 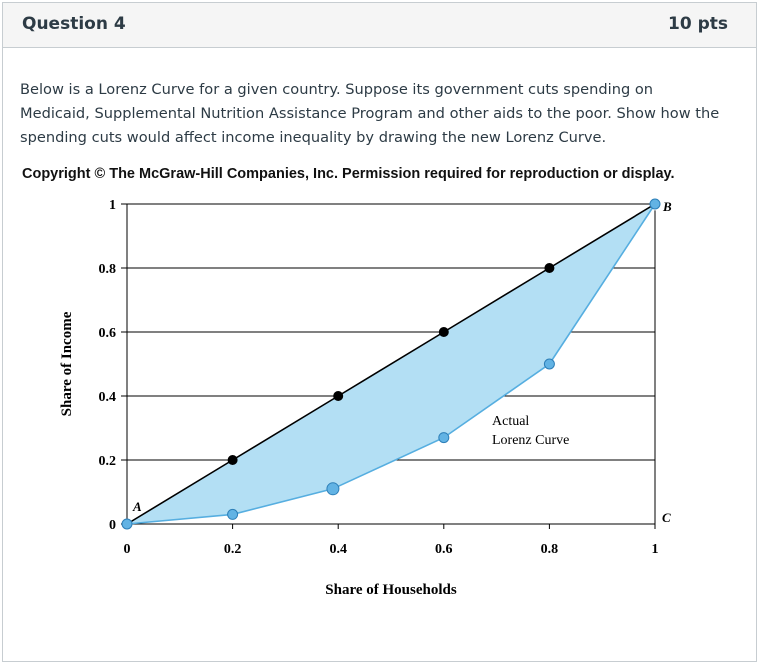 I want to click on y-tick-label-2: 0.4, so click(x=108, y=397).